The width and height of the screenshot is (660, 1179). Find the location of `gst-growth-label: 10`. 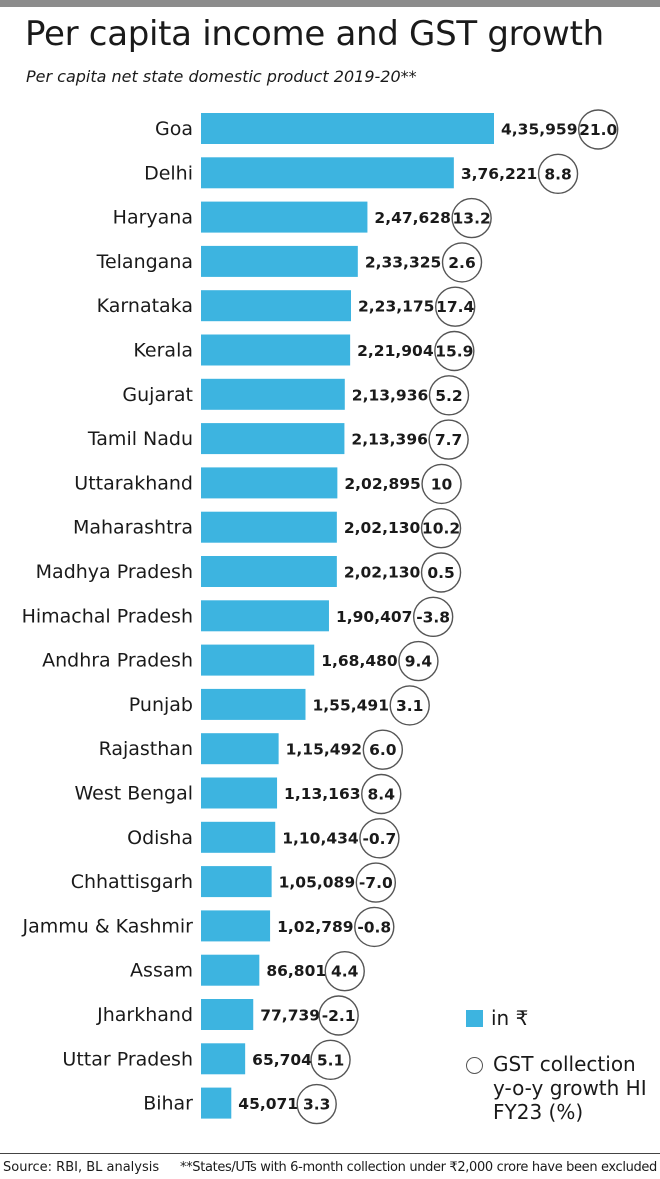

gst-growth-label: 10 is located at coordinates (442, 484).